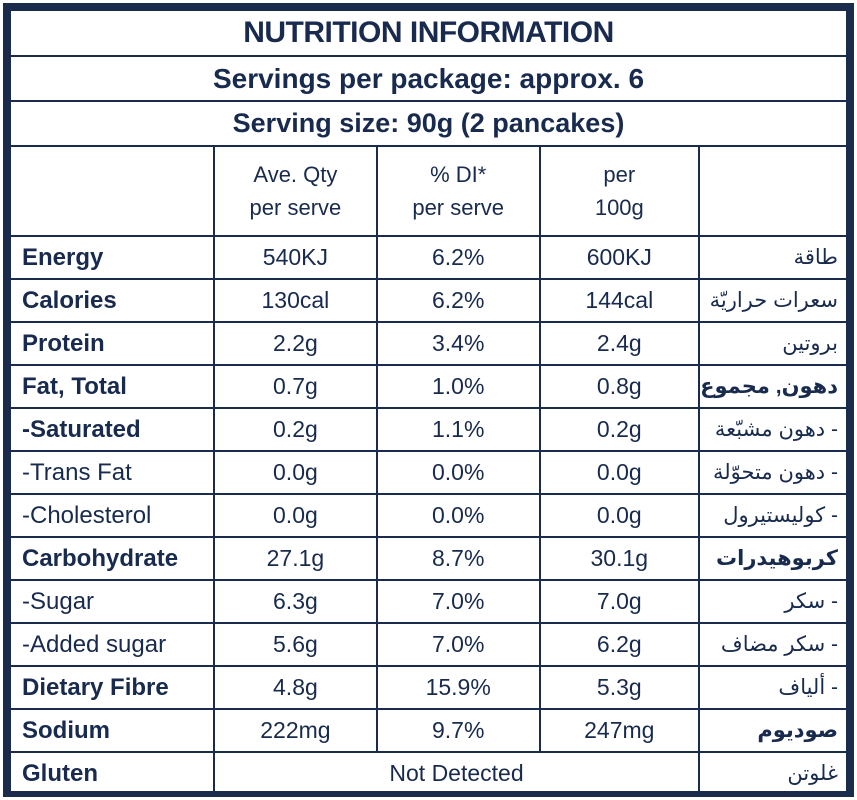 This screenshot has width=857, height=800. What do you see at coordinates (112, 558) in the screenshot?
I see `nutrient-label: Carbohydrate` at bounding box center [112, 558].